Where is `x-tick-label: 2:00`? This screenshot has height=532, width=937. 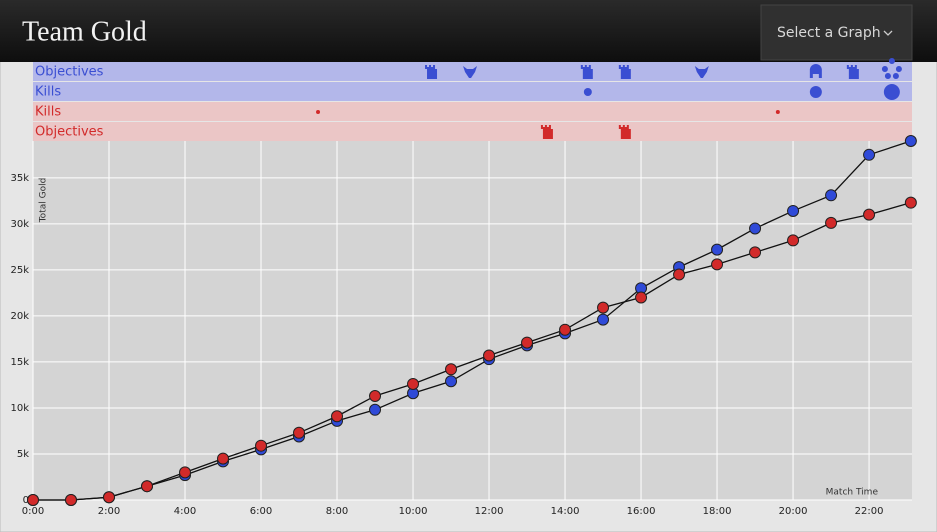 x-tick-label: 2:00 is located at coordinates (109, 511).